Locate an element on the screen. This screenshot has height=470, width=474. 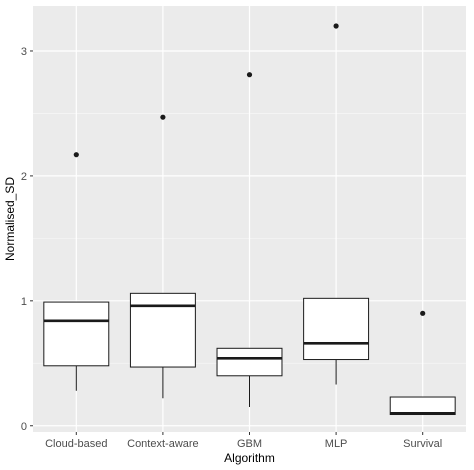
x-axis-title: Algorithm is located at coordinates (249, 458).